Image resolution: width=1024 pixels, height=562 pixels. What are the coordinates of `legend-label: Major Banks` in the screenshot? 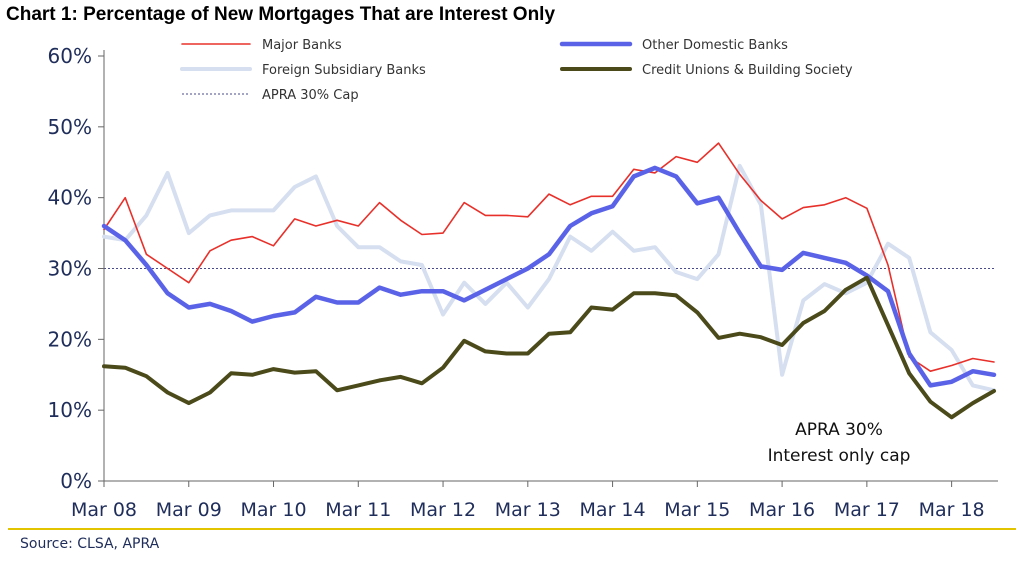 It's located at (302, 45).